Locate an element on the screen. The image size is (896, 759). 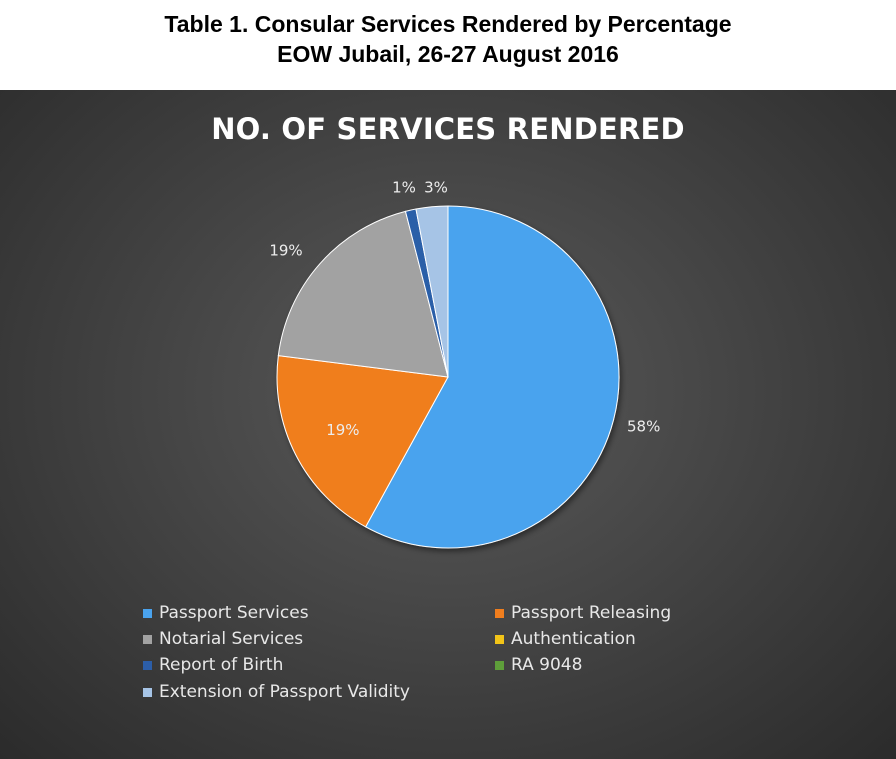
legend-item-authentication: Authentication is located at coordinates (565, 639).